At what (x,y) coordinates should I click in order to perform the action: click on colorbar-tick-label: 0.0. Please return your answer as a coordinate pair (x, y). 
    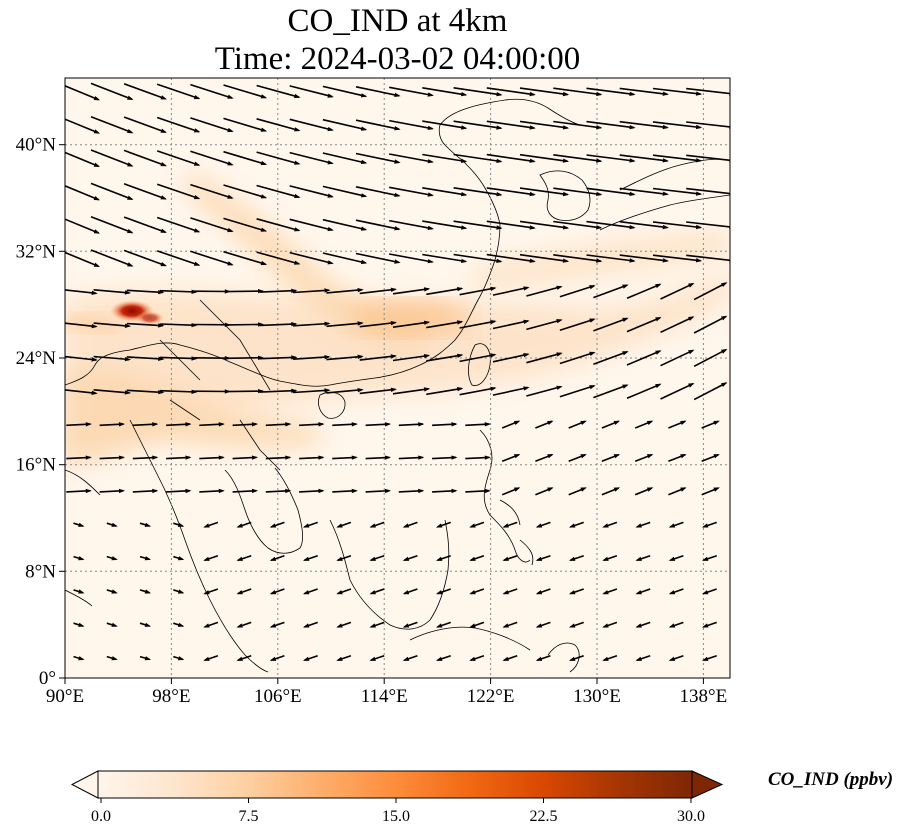
    Looking at the image, I should click on (101, 816).